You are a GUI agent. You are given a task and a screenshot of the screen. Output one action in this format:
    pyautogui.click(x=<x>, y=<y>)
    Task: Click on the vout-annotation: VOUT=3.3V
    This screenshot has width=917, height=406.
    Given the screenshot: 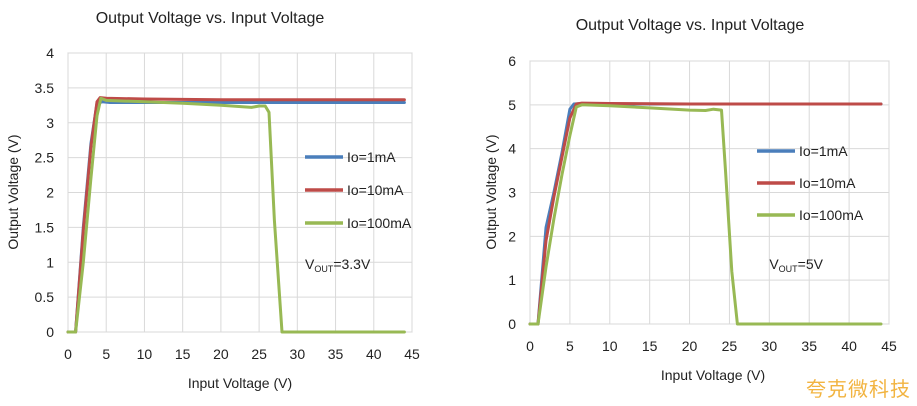 What is the action you would take?
    pyautogui.click(x=338, y=265)
    